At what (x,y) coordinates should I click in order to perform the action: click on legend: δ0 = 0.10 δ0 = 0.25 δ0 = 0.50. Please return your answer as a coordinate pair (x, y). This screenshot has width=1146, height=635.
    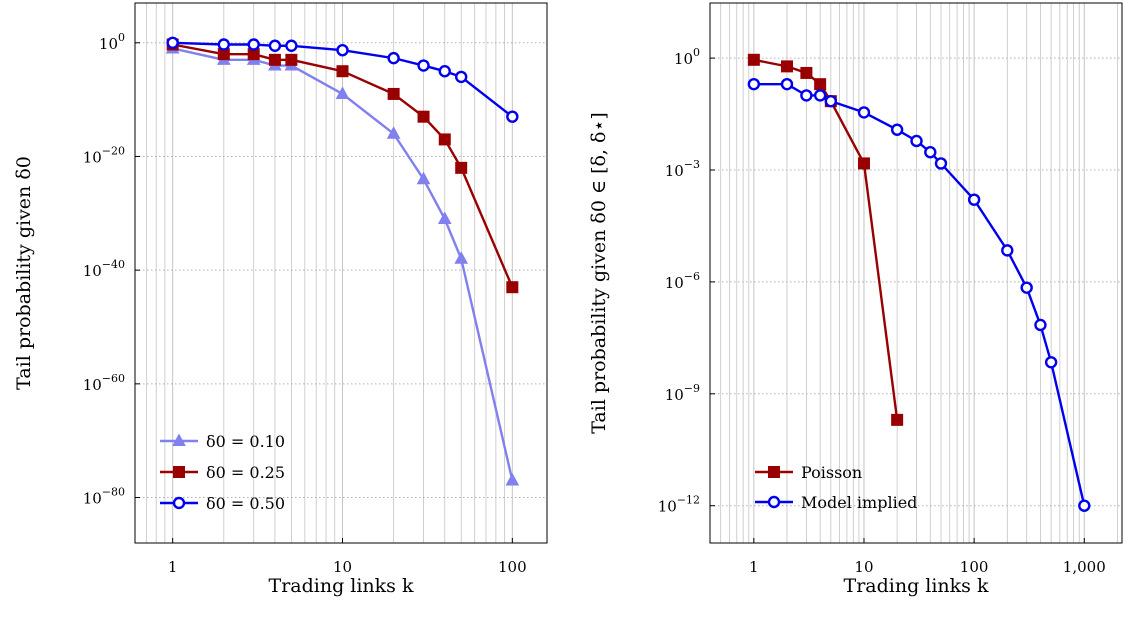
    Looking at the image, I should click on (222, 472).